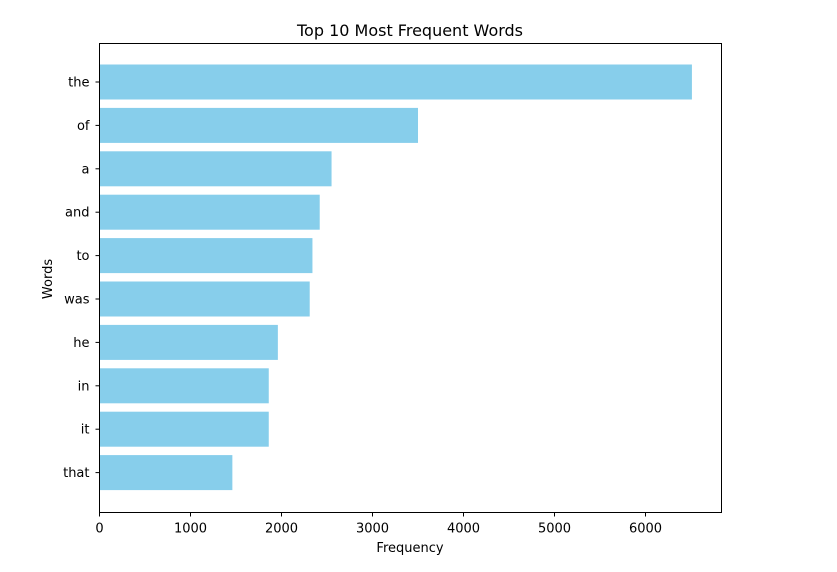 This screenshot has width=837, height=572. What do you see at coordinates (259, 125) in the screenshot?
I see `bar-of` at bounding box center [259, 125].